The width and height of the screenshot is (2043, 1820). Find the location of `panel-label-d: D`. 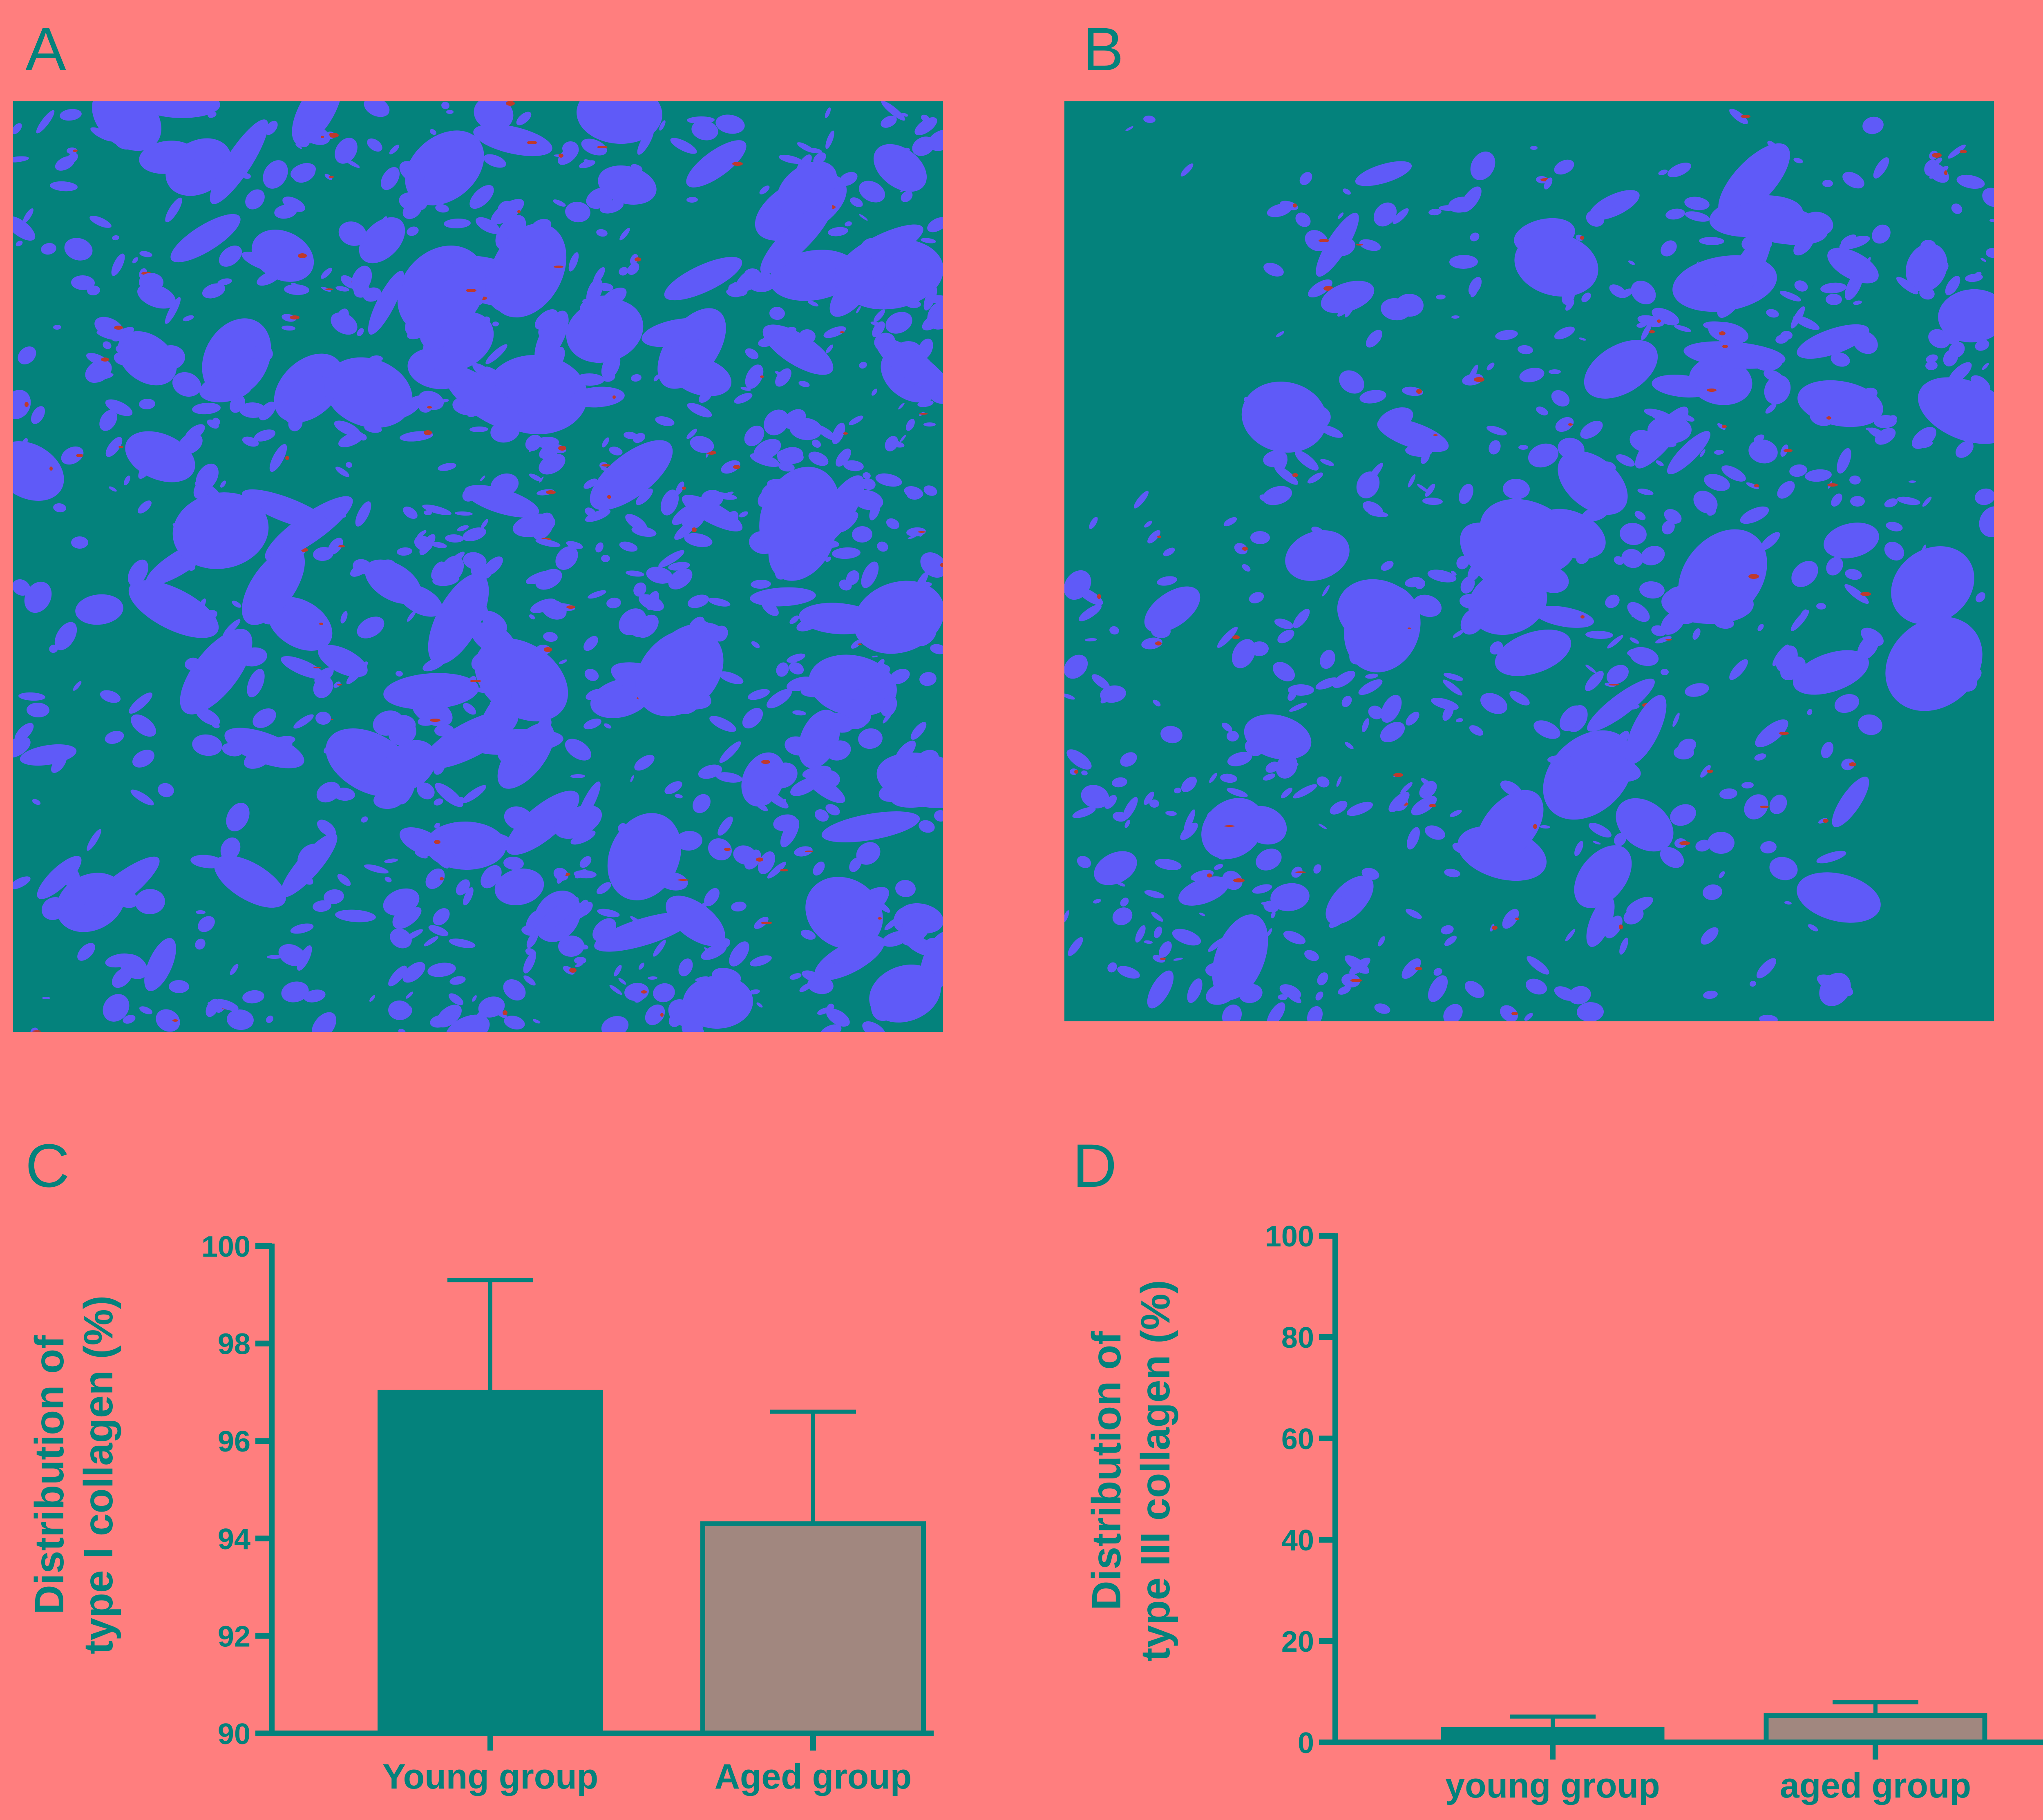

panel-label-d: D is located at coordinates (1095, 1165).